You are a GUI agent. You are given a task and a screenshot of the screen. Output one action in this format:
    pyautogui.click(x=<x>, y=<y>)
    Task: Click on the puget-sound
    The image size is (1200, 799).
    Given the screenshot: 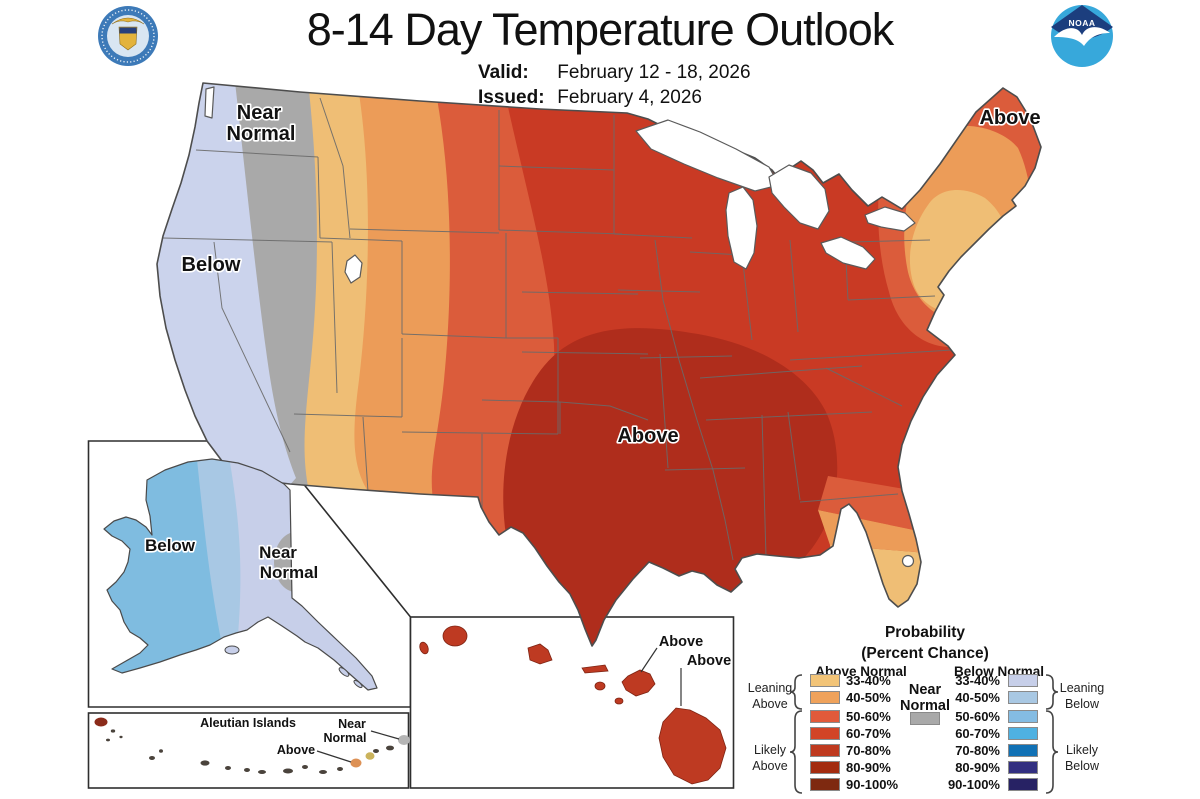 What is the action you would take?
    pyautogui.click(x=209, y=102)
    